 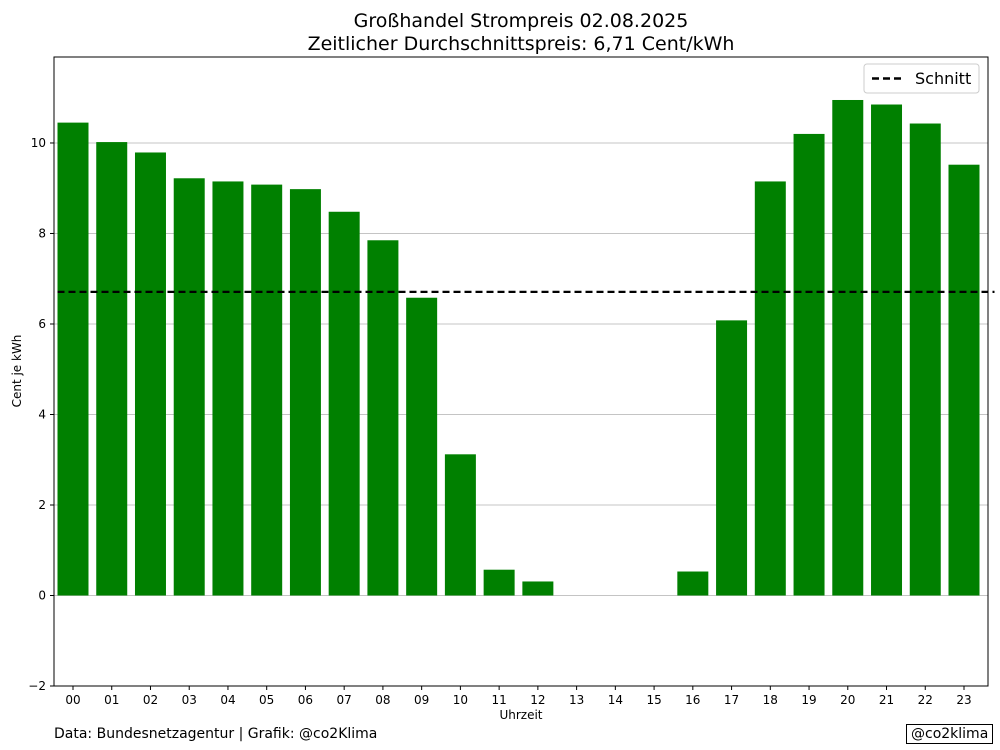 What do you see at coordinates (344, 700) in the screenshot?
I see `x-tick-label: 07` at bounding box center [344, 700].